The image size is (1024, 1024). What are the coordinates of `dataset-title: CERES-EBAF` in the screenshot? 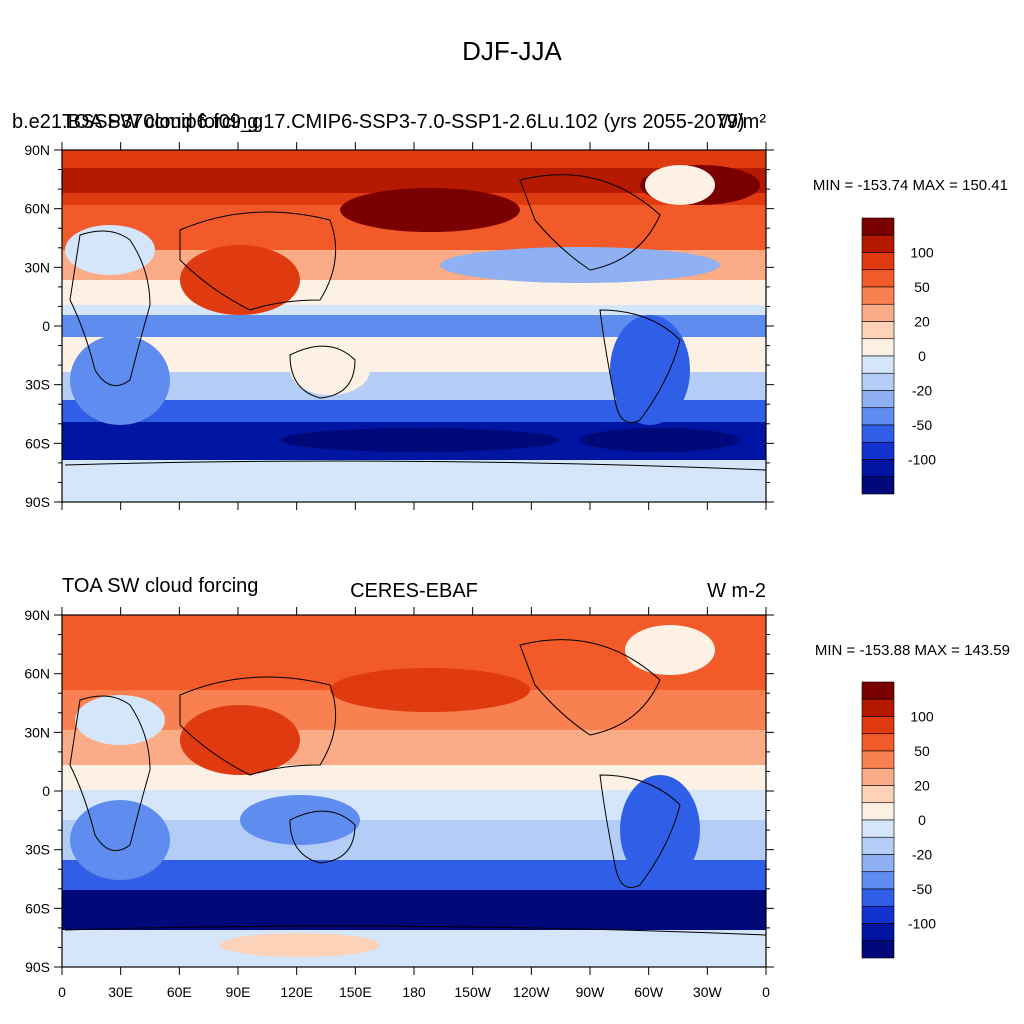 It's located at (414, 591).